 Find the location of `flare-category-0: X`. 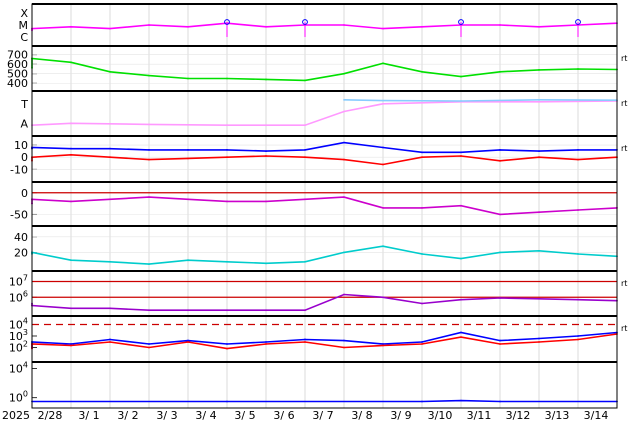

flare-category-0: X is located at coordinates (24, 13).